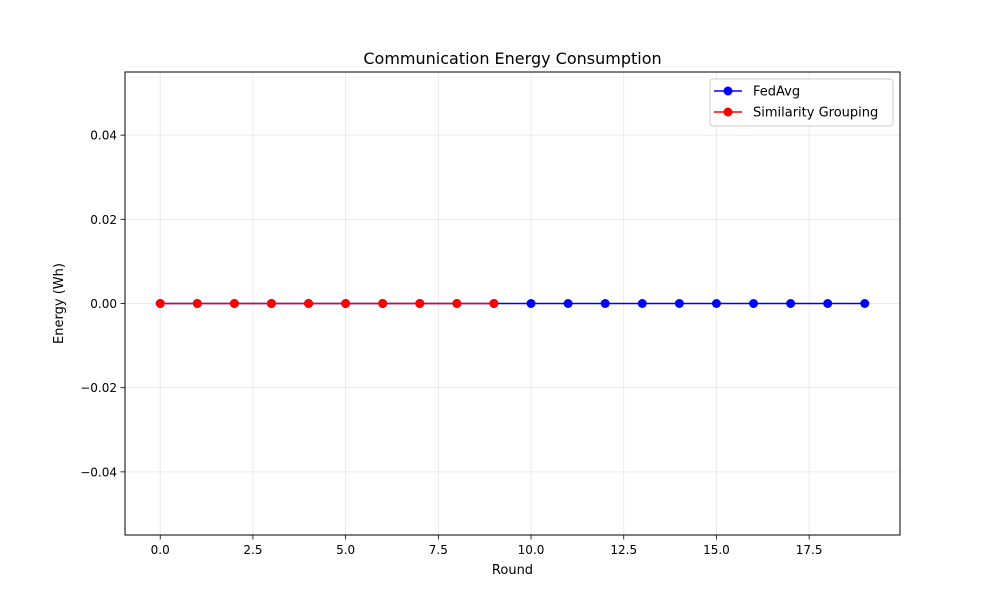  I want to click on x-tick-label: 2.5, so click(252, 550).